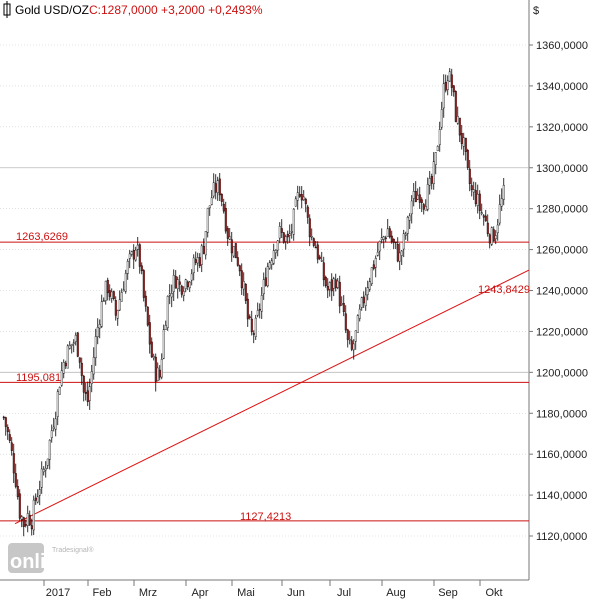 This screenshot has height=605, width=600. Describe the element at coordinates (52, 10) in the screenshot. I see `instrument-name: Gold USD/OZ` at that location.